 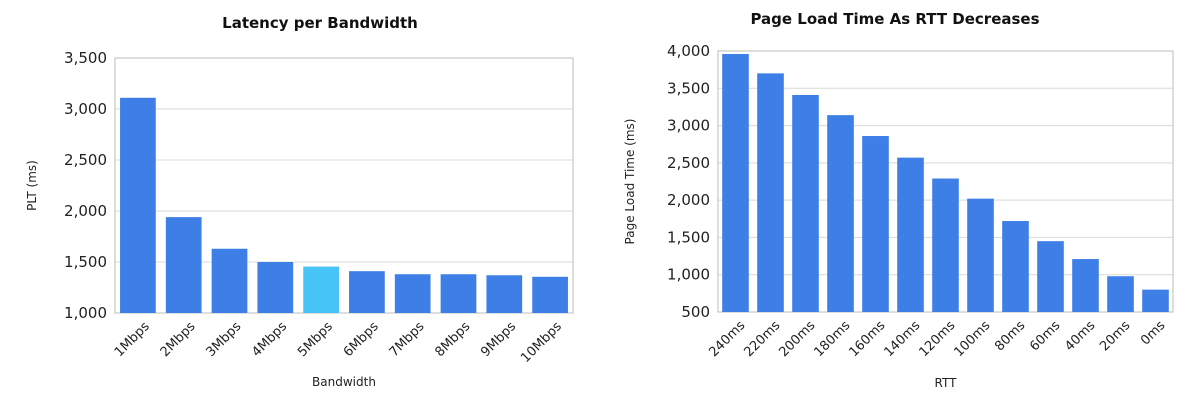 What do you see at coordinates (805, 203) in the screenshot?
I see `bar-200ms` at bounding box center [805, 203].